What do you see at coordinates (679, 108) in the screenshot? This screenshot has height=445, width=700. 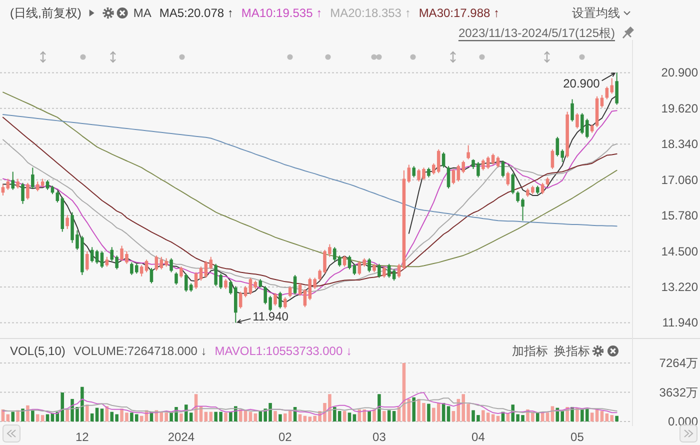 I see `y-tick-label: 19.620` at bounding box center [679, 108].